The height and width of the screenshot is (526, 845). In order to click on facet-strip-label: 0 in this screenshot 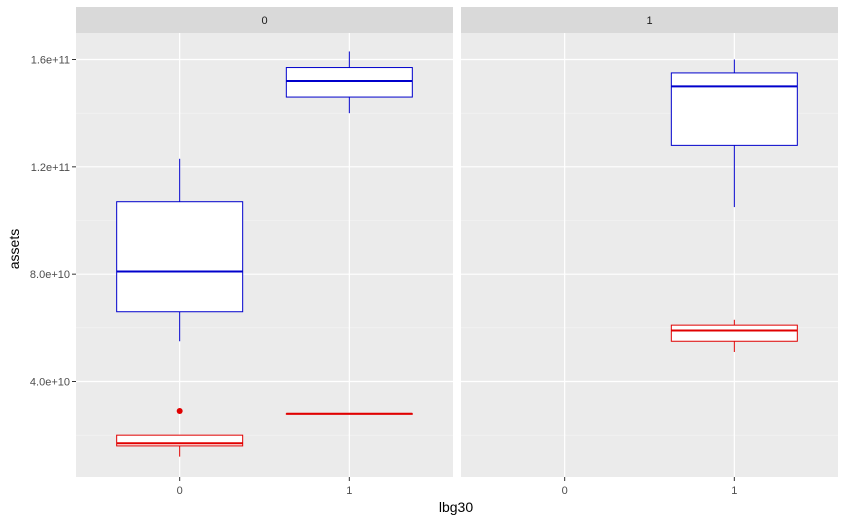, I will do `click(264, 21)`.